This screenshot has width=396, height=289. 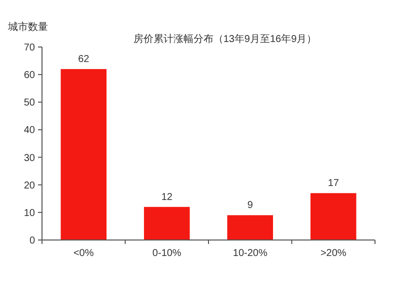 What do you see at coordinates (29, 158) in the screenshot?
I see `ytick: 30` at bounding box center [29, 158].